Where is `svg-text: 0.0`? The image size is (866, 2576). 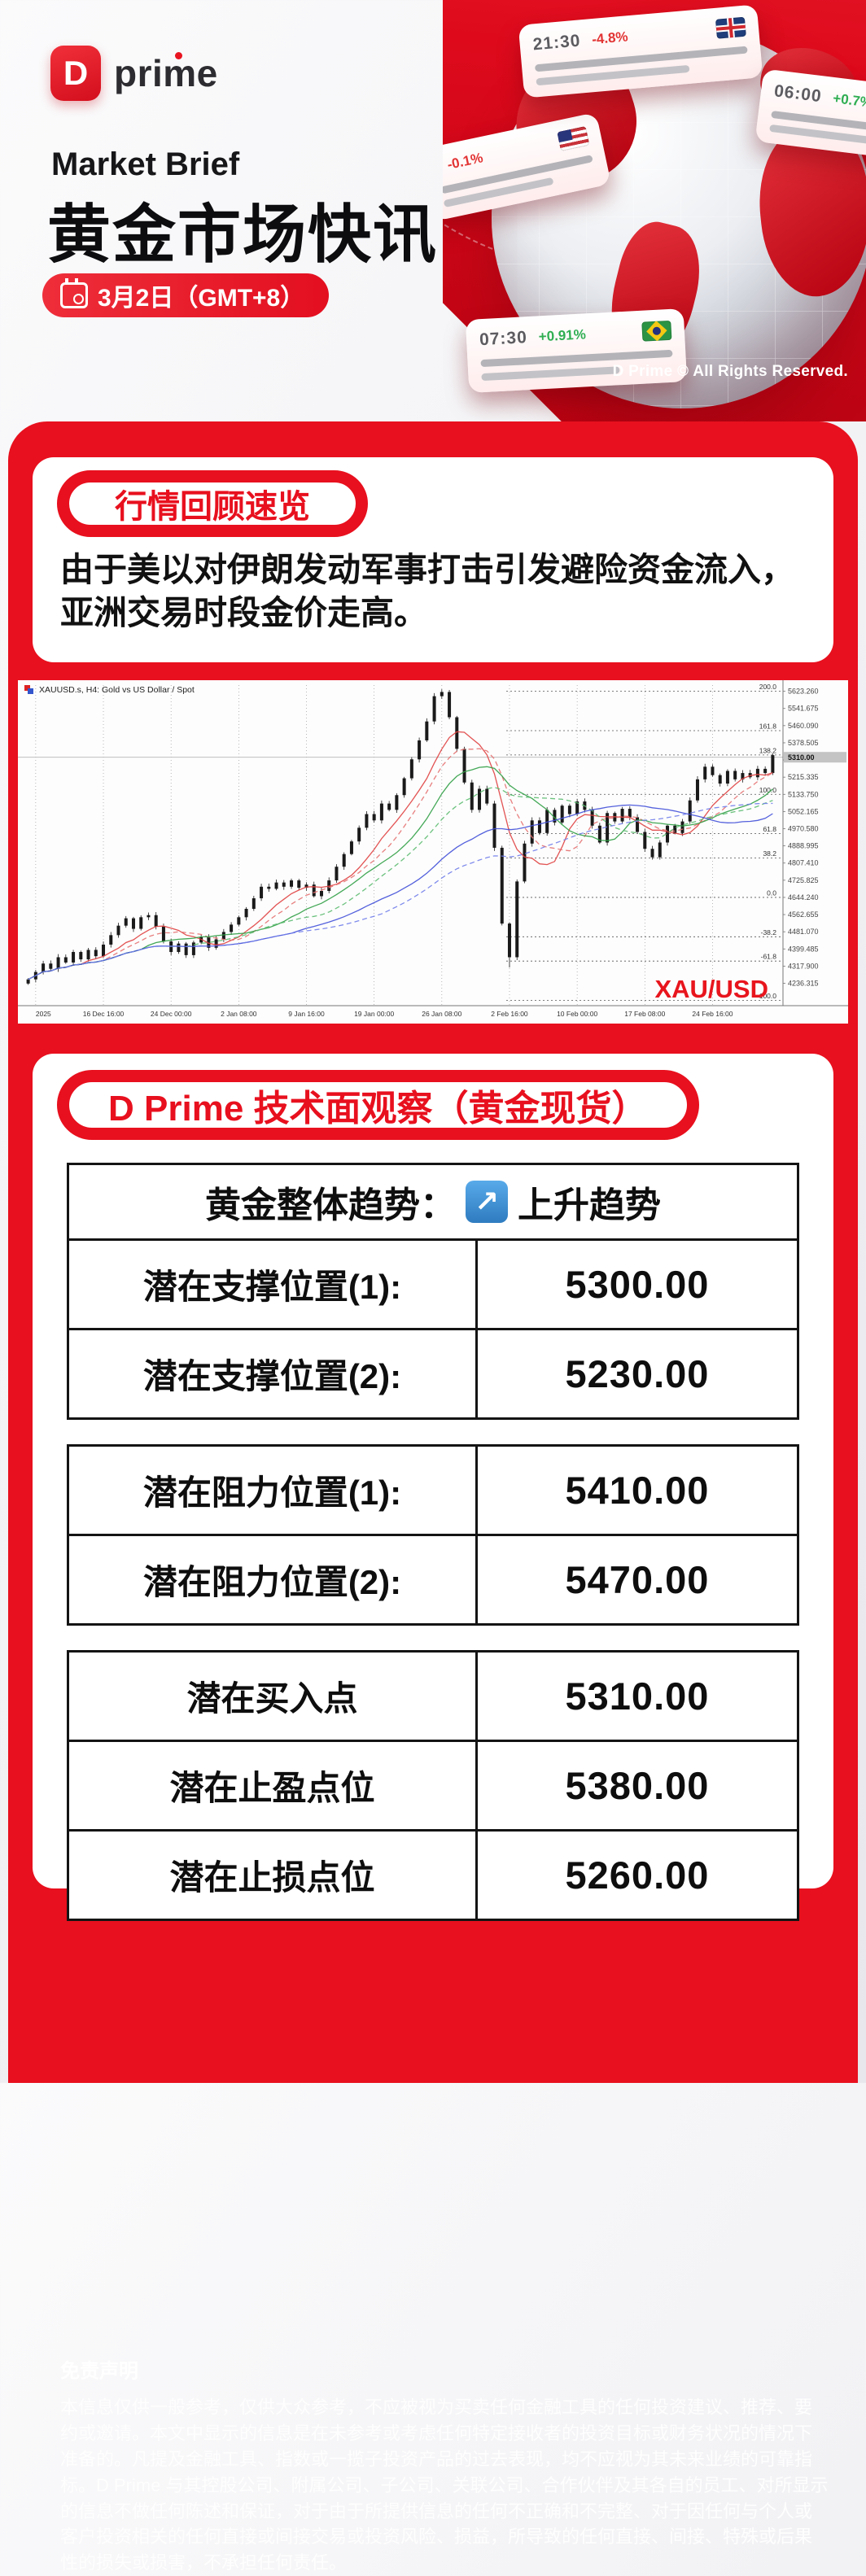 svg-text: 0.0 is located at coordinates (772, 893).